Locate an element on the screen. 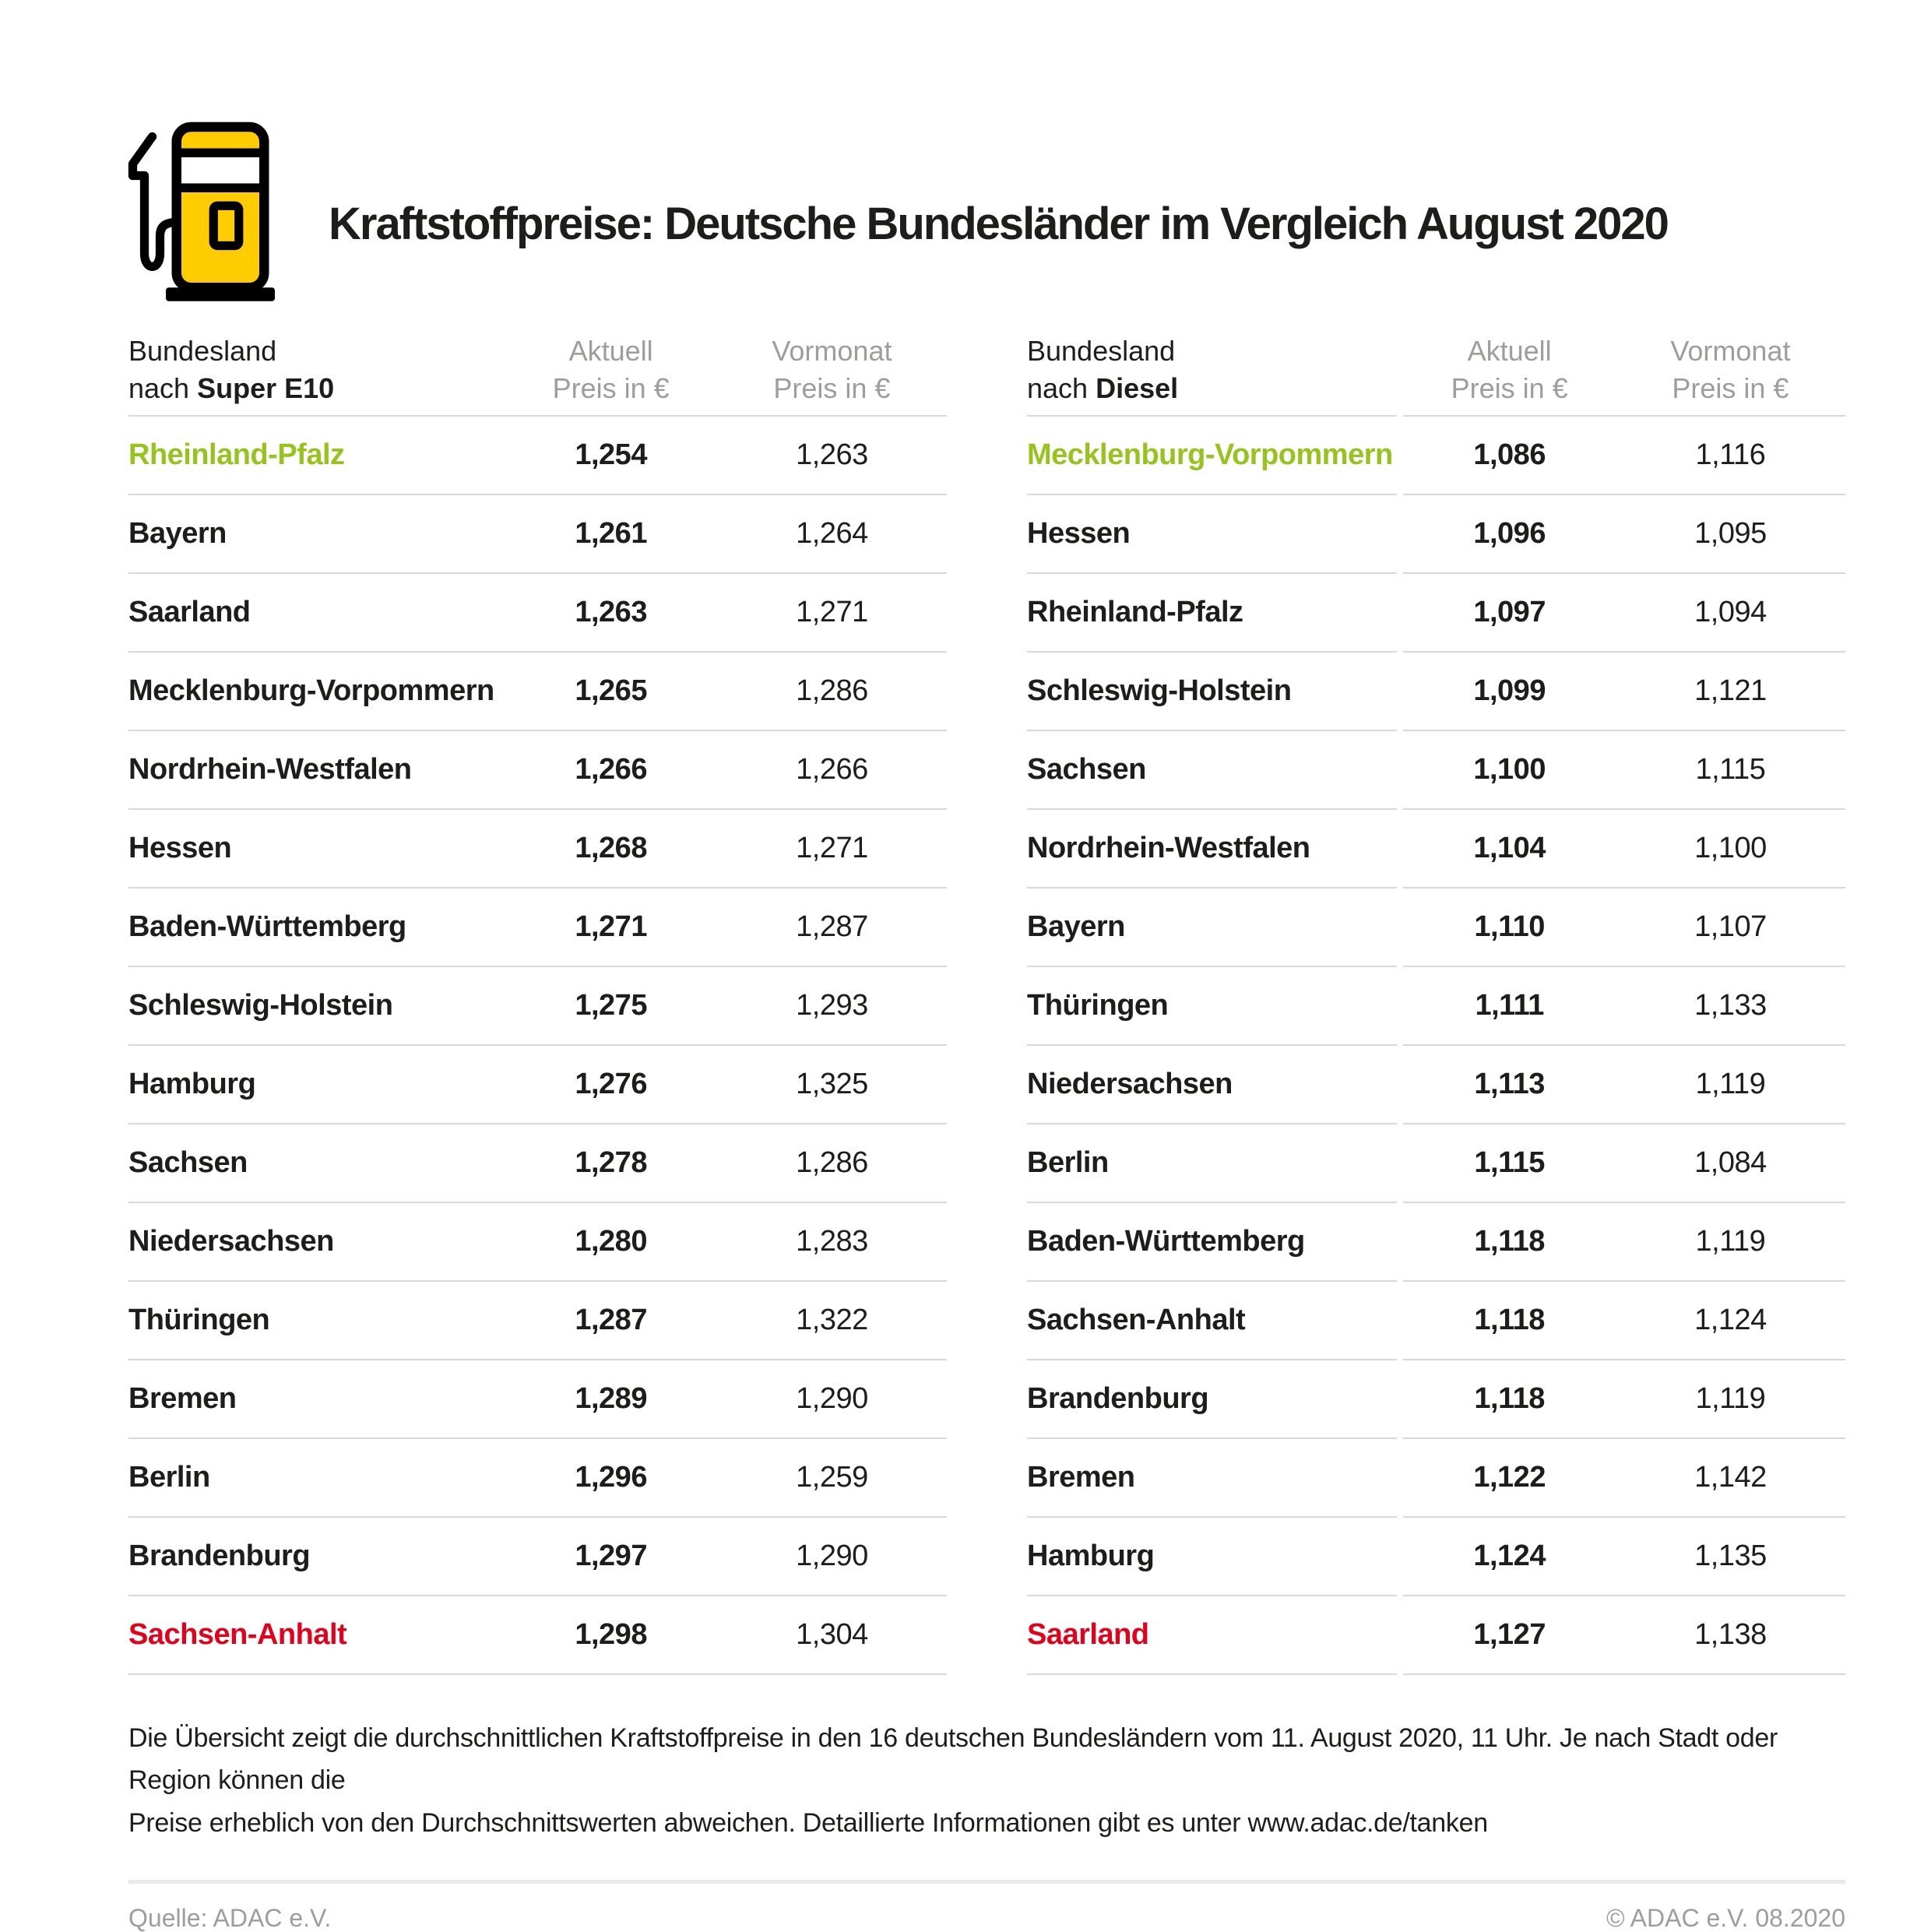  aktuell-cell: 1,266 is located at coordinates (611, 769).